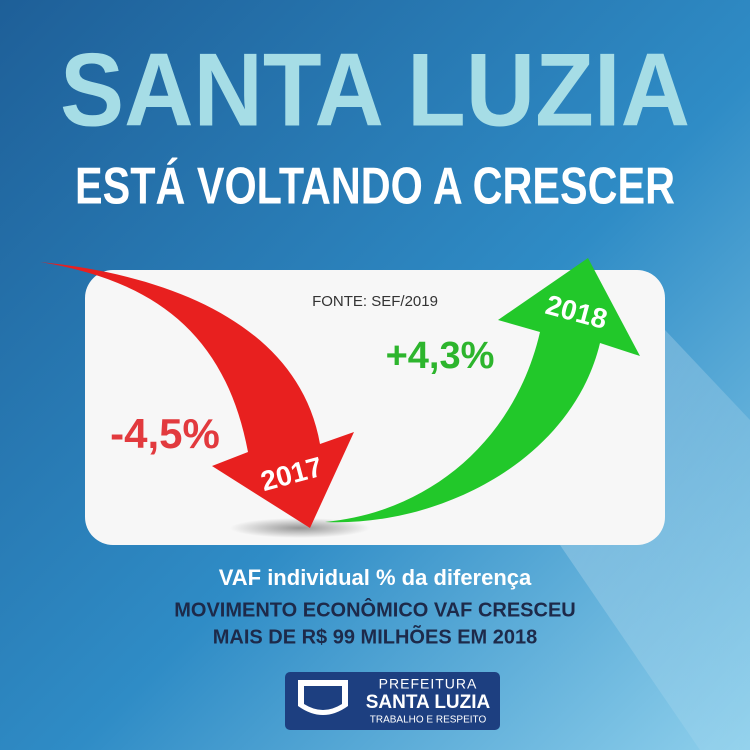  Describe the element at coordinates (440, 356) in the screenshot. I see `change-label: +4,3%` at that location.